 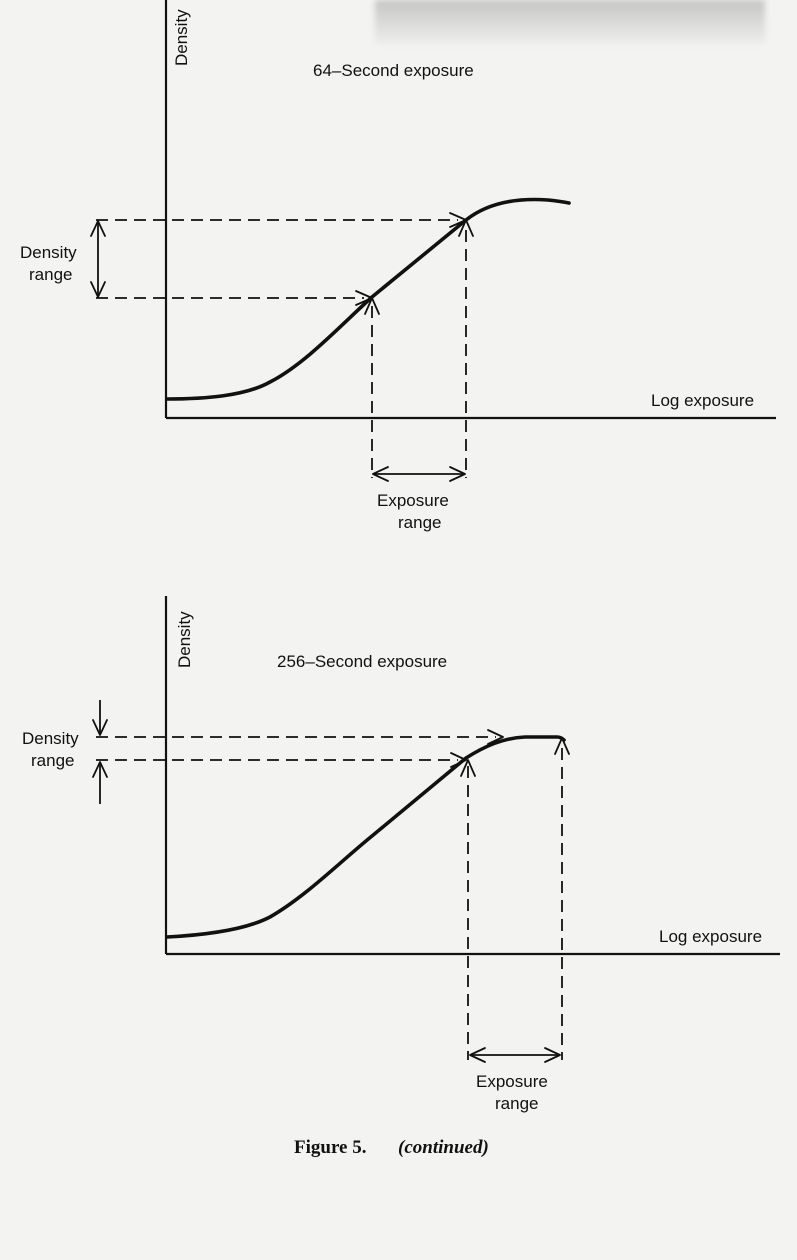 I want to click on density-range-label-top: Density range, so click(x=50, y=263).